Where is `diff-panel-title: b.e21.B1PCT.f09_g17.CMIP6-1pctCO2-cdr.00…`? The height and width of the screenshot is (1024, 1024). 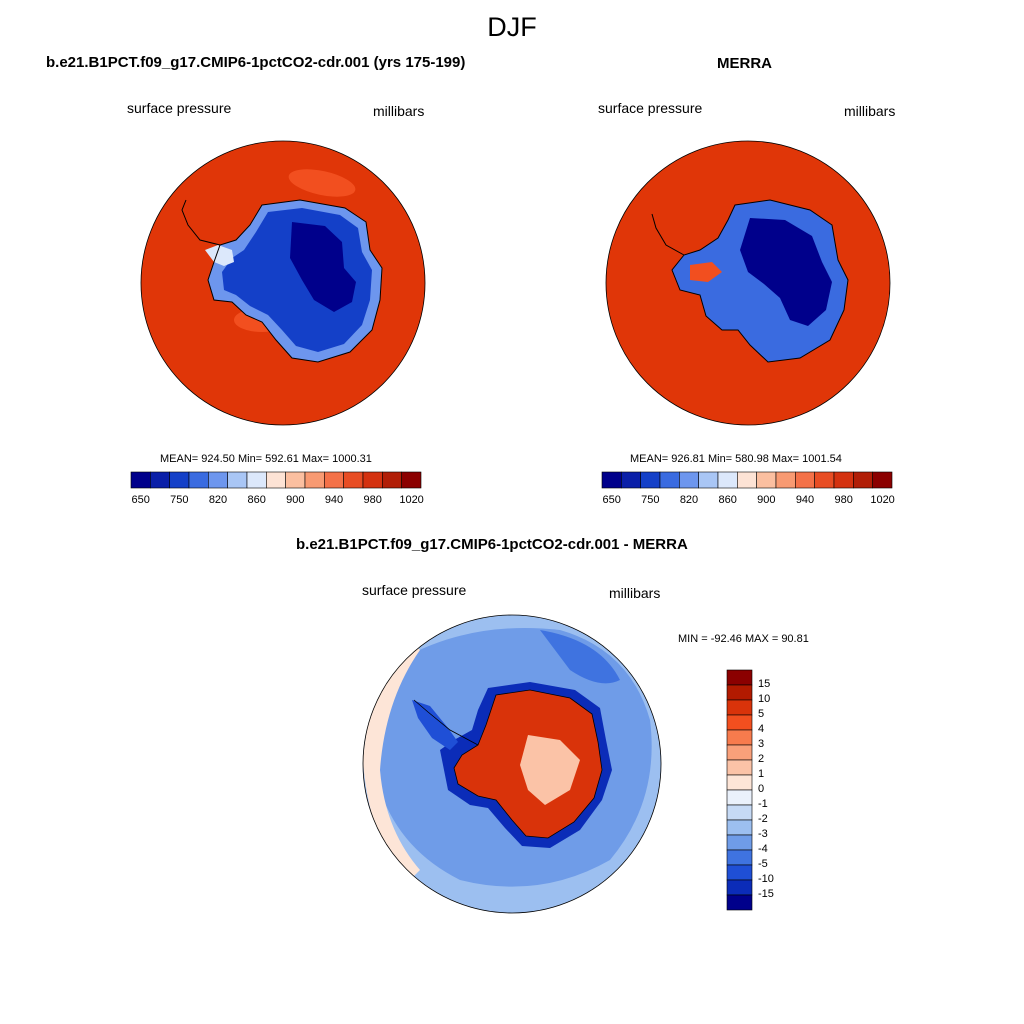
diff-panel-title: b.e21.B1PCT.f09_g17.CMIP6-1pctCO2-cdr.00… is located at coordinates (492, 544).